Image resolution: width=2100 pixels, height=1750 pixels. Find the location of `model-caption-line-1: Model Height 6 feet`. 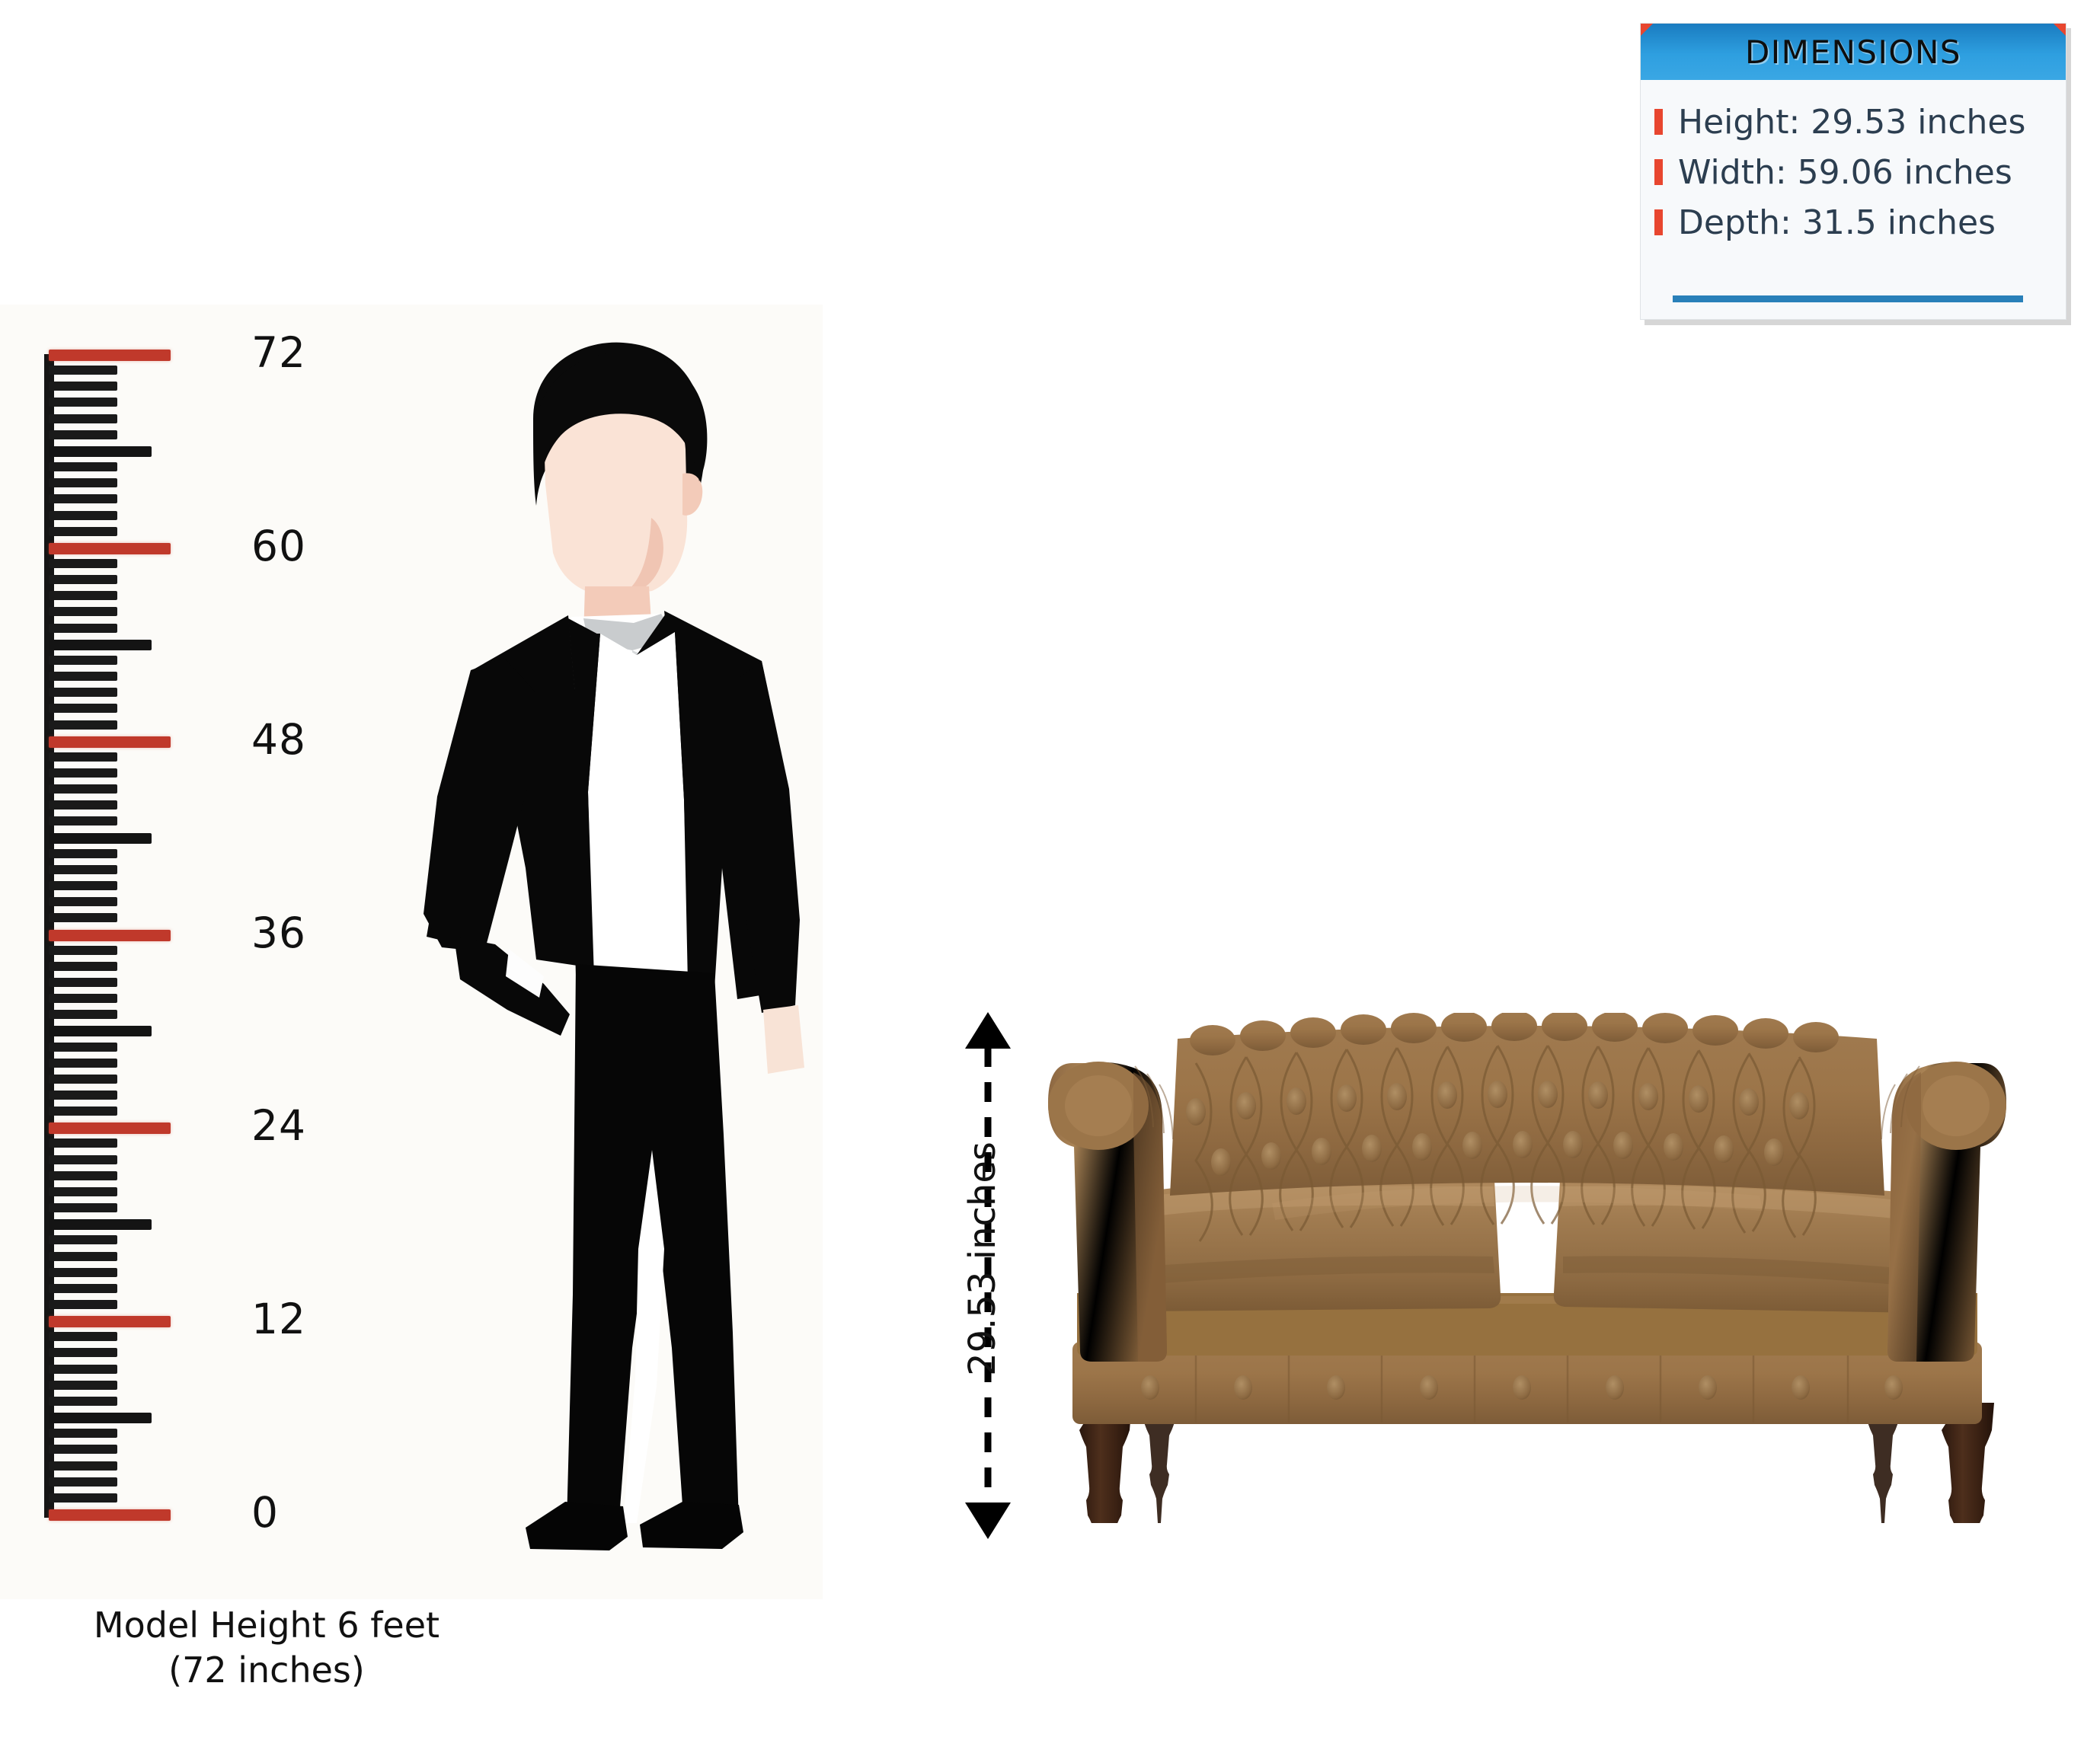

model-caption-line-1: Model Height 6 feet is located at coordinates (266, 1625).